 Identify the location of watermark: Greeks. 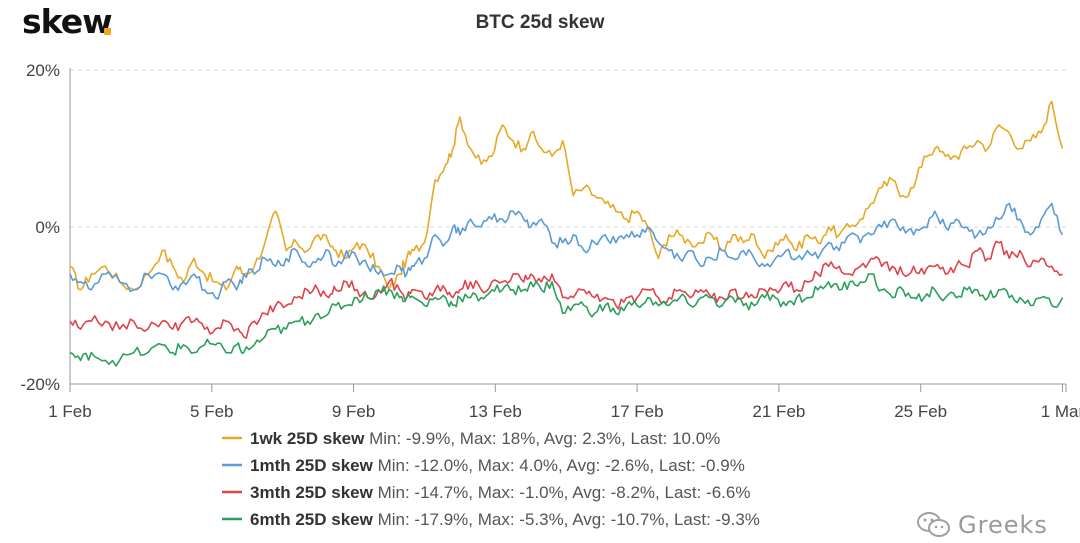
(982, 525).